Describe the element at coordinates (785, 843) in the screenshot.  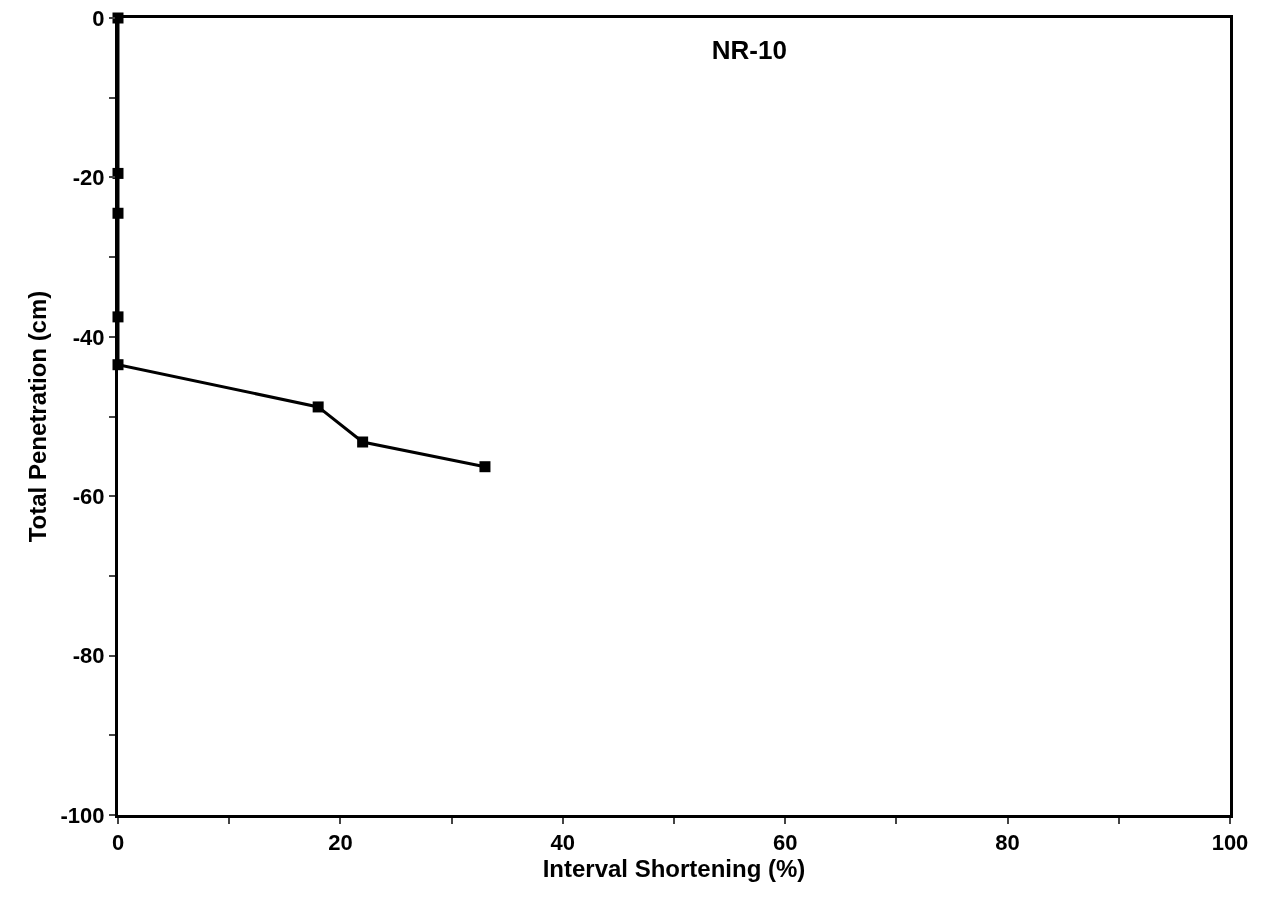
I see `x-tick-label: 60` at that location.